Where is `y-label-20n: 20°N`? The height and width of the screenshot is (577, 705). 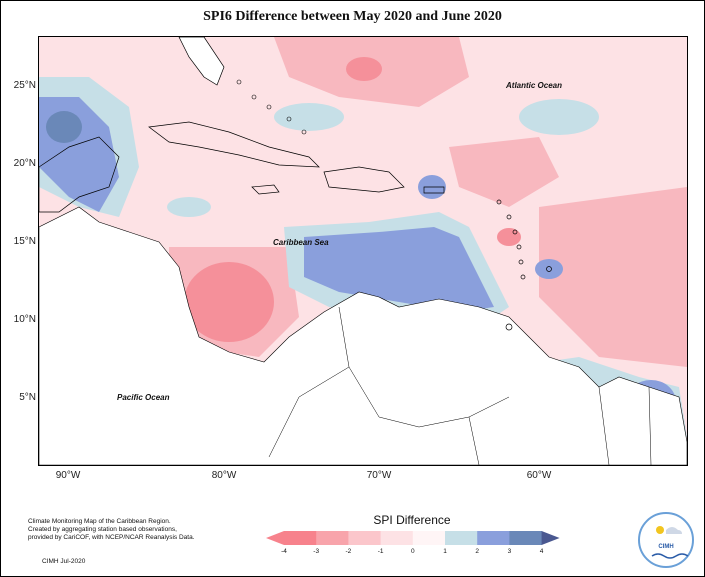
y-label-20n: 20°N is located at coordinates (24, 163).